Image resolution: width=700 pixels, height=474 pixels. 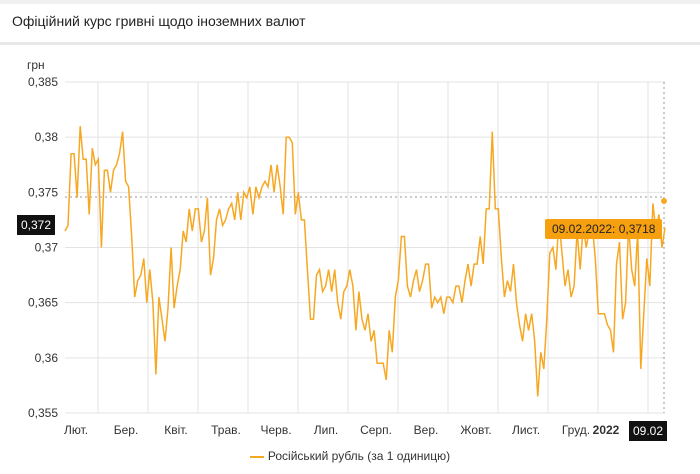 I want to click on y-tick-label: 0,36, so click(x=47, y=358).